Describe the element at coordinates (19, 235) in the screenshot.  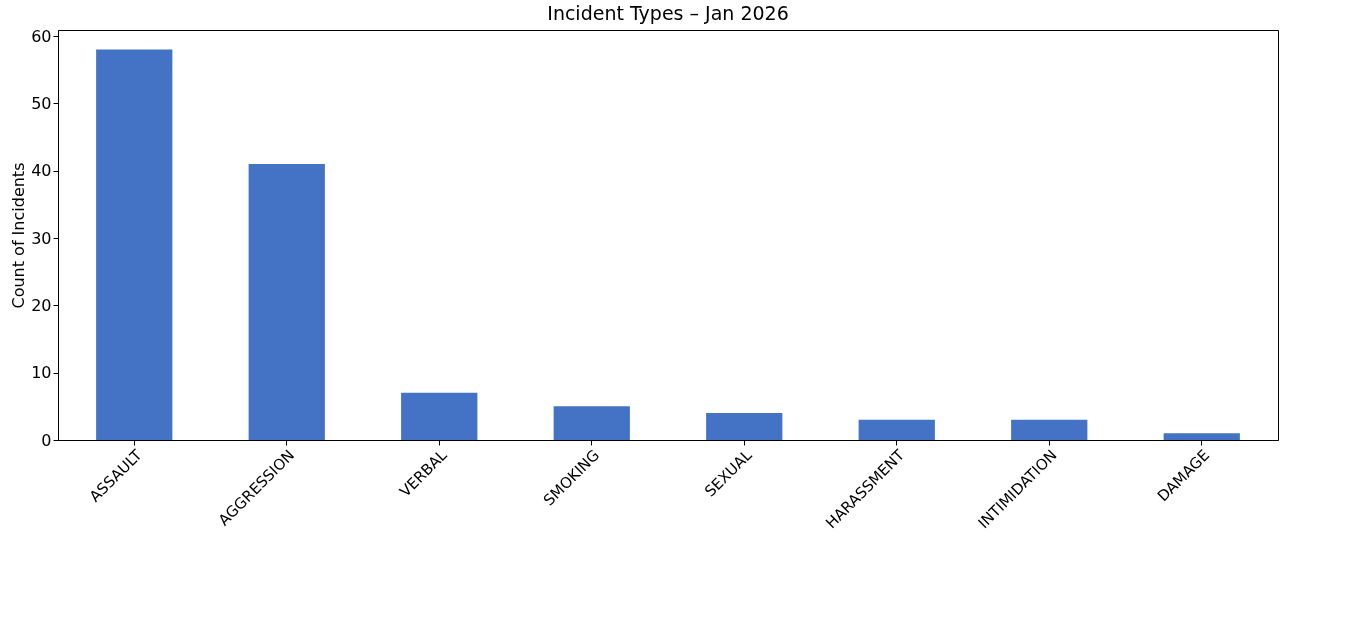
I see `y-axis-title: Count of Incidents` at that location.